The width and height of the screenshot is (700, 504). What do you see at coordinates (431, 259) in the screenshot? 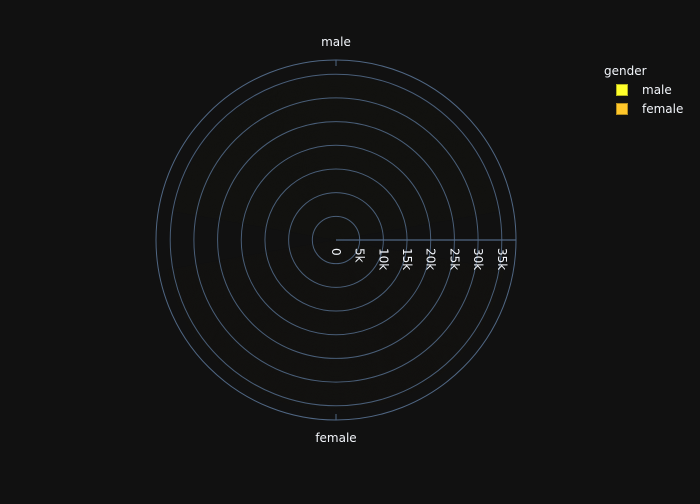
I see `radial-tick-label: 20k` at bounding box center [431, 259].